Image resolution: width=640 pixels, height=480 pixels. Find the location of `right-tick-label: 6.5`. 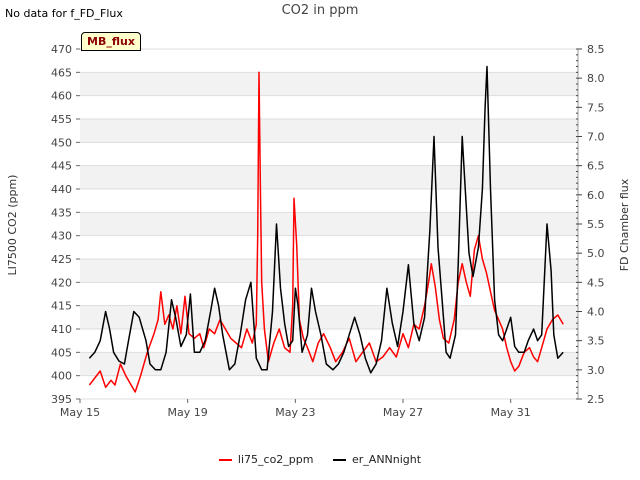

right-tick-label: 6.5 is located at coordinates (596, 166).